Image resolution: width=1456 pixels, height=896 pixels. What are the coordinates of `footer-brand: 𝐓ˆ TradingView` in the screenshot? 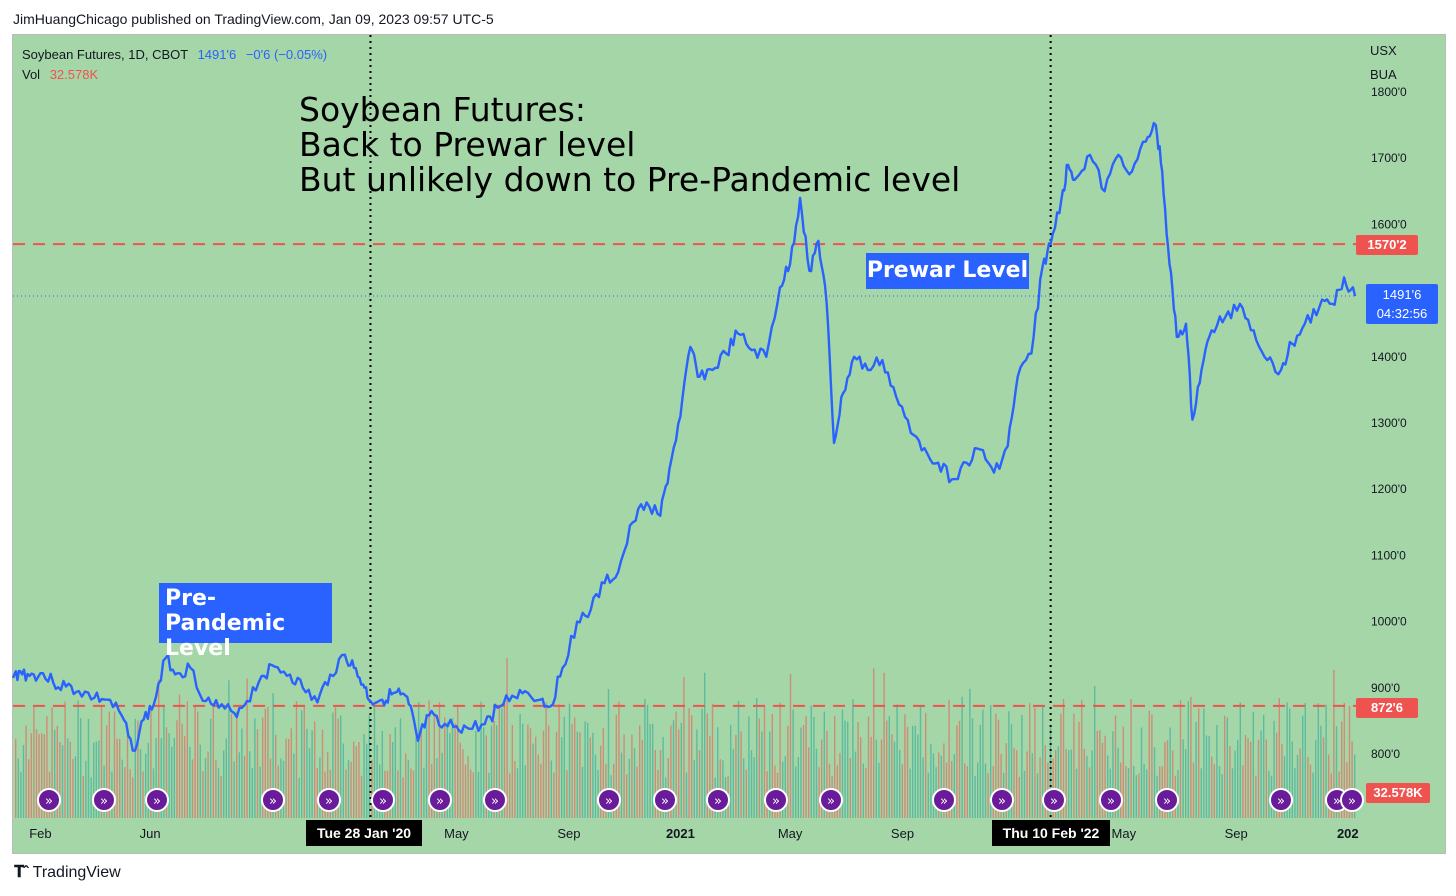 It's located at (67, 873).